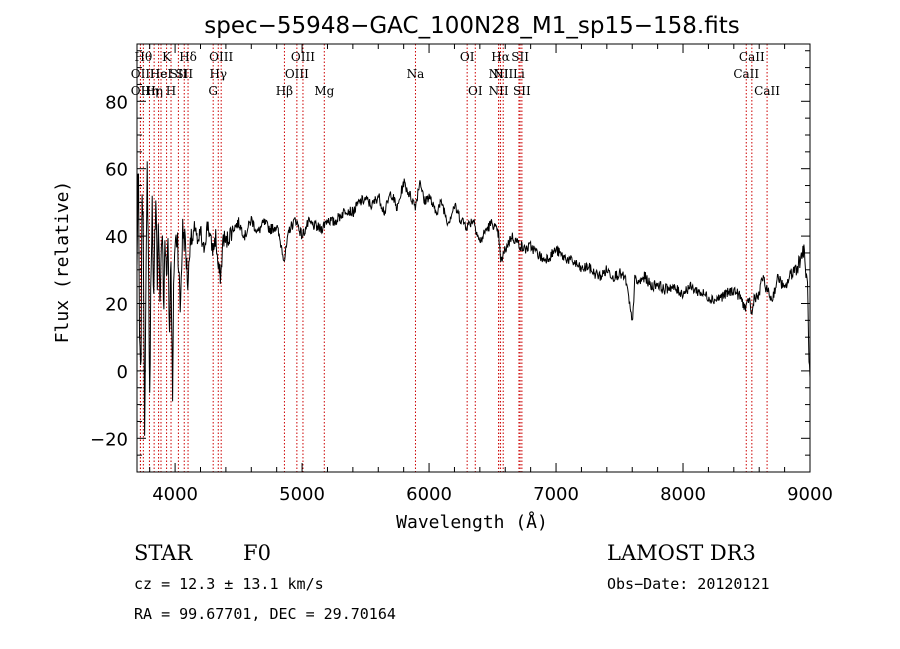 The width and height of the screenshot is (900, 649). Describe the element at coordinates (62, 262) in the screenshot. I see `y-axis-label: Flux (relative)` at that location.